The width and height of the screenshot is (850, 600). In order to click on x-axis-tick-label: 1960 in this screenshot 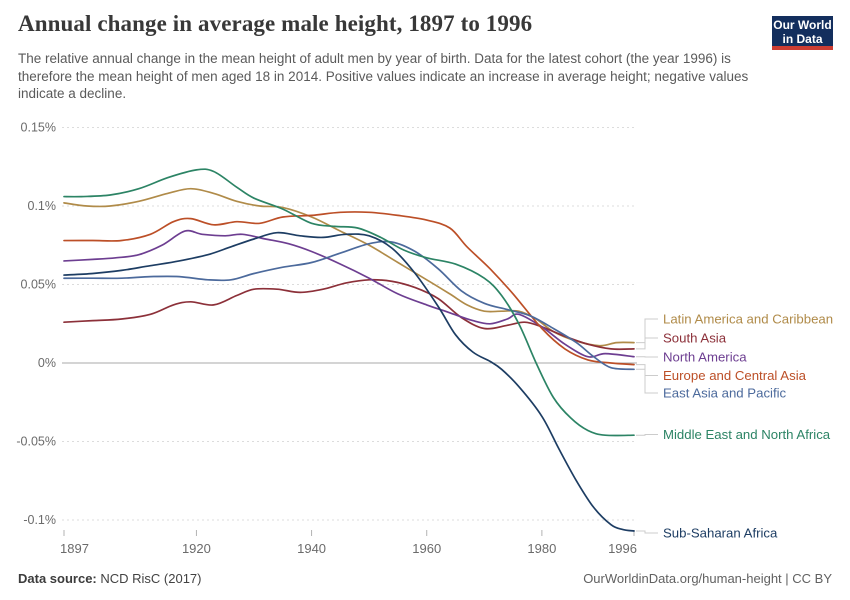, I will do `click(426, 548)`.